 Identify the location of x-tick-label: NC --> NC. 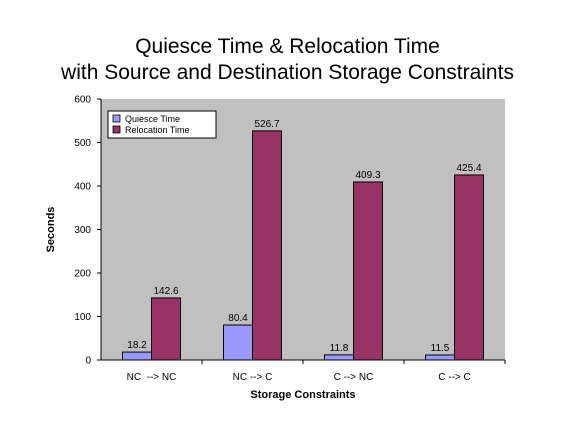
(152, 377).